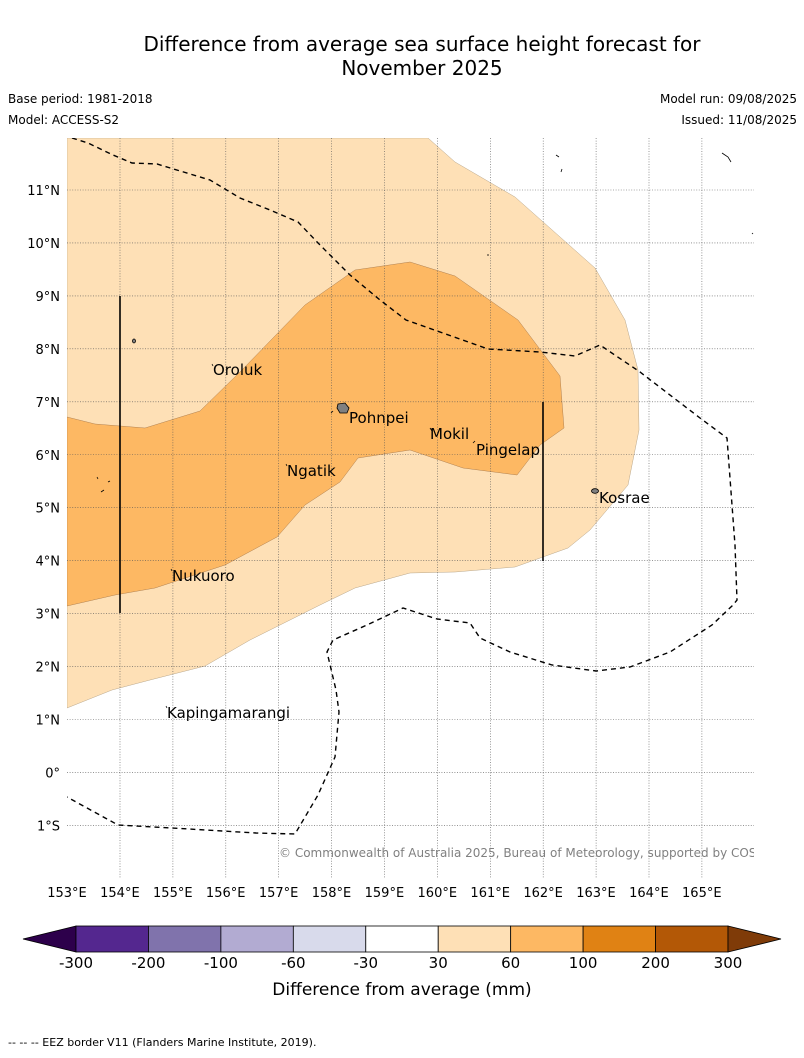 The height and width of the screenshot is (1058, 804). What do you see at coordinates (400, 963) in the screenshot?
I see `colorbar-tick-labels: -300 -200 -100 -60 -30 30 60 100 200 300` at bounding box center [400, 963].